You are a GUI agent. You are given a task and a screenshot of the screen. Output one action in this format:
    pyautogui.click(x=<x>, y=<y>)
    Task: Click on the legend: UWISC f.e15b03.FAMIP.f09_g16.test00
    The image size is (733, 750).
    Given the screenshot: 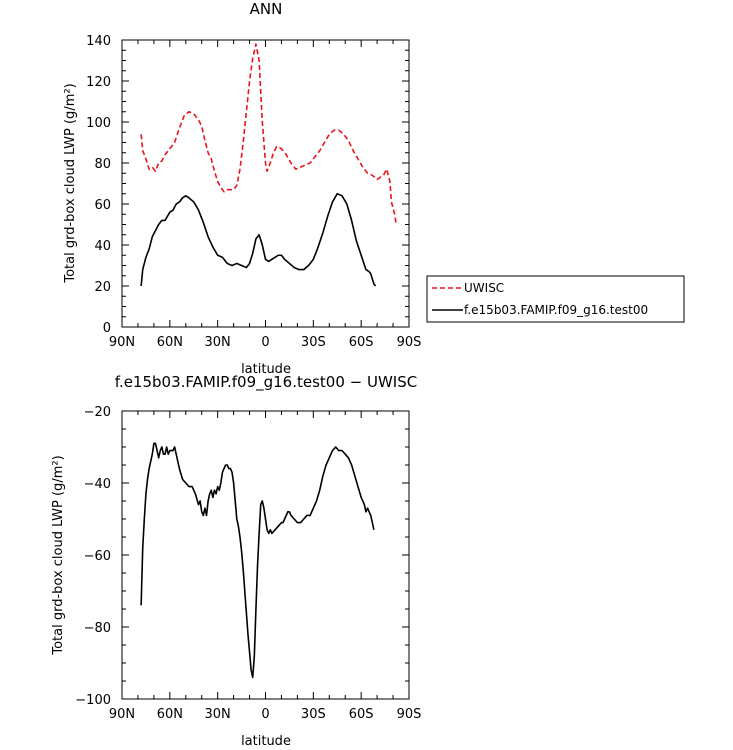 What is the action you would take?
    pyautogui.click(x=555, y=299)
    